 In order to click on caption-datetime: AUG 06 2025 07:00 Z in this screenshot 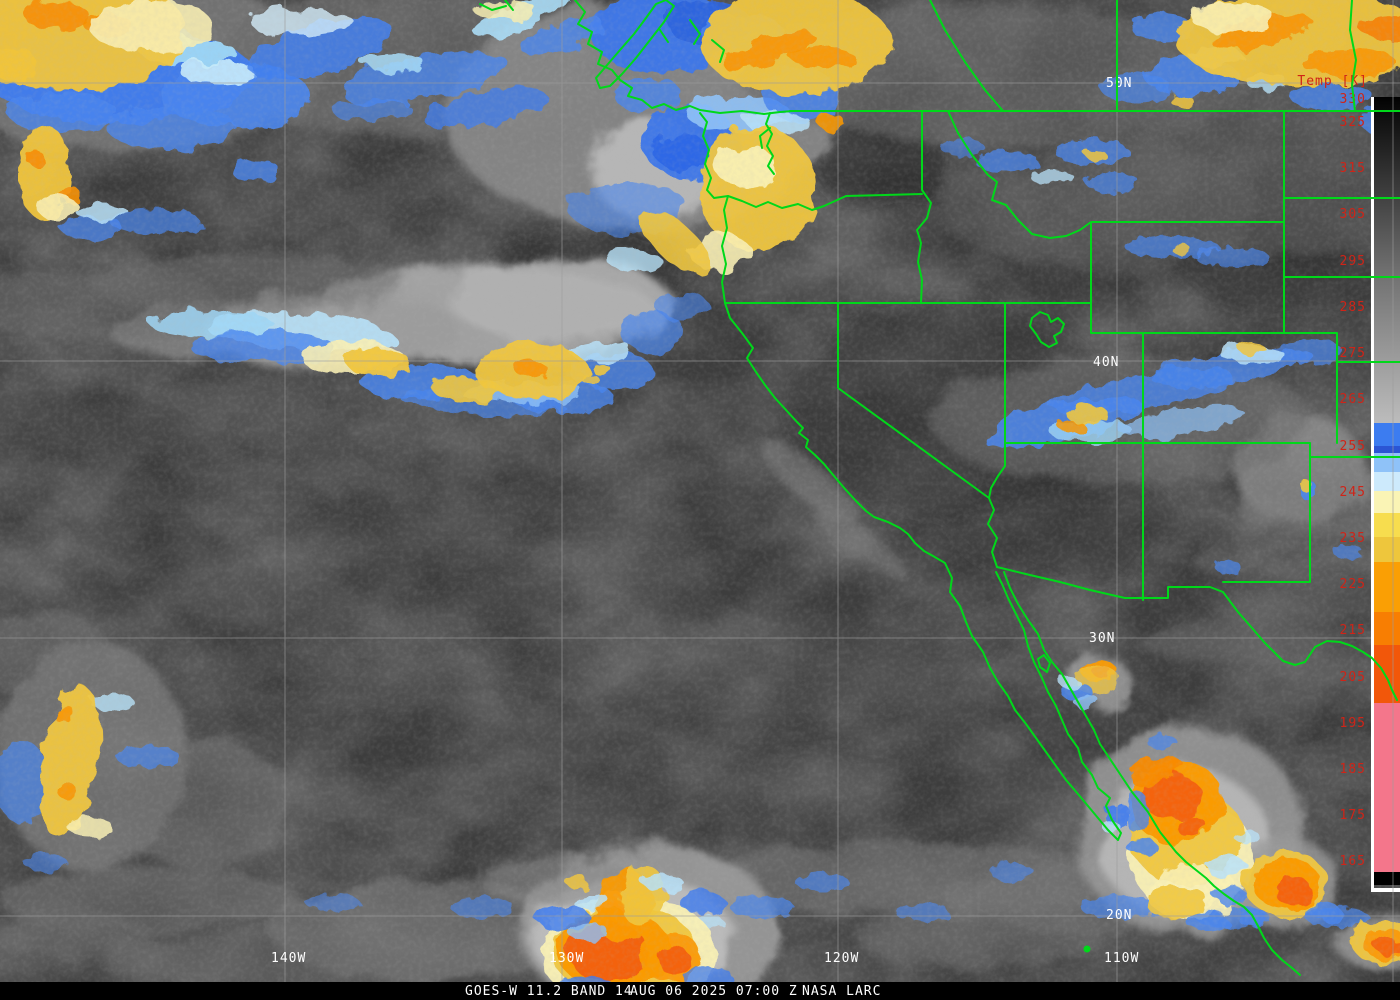, I will do `click(714, 991)`.